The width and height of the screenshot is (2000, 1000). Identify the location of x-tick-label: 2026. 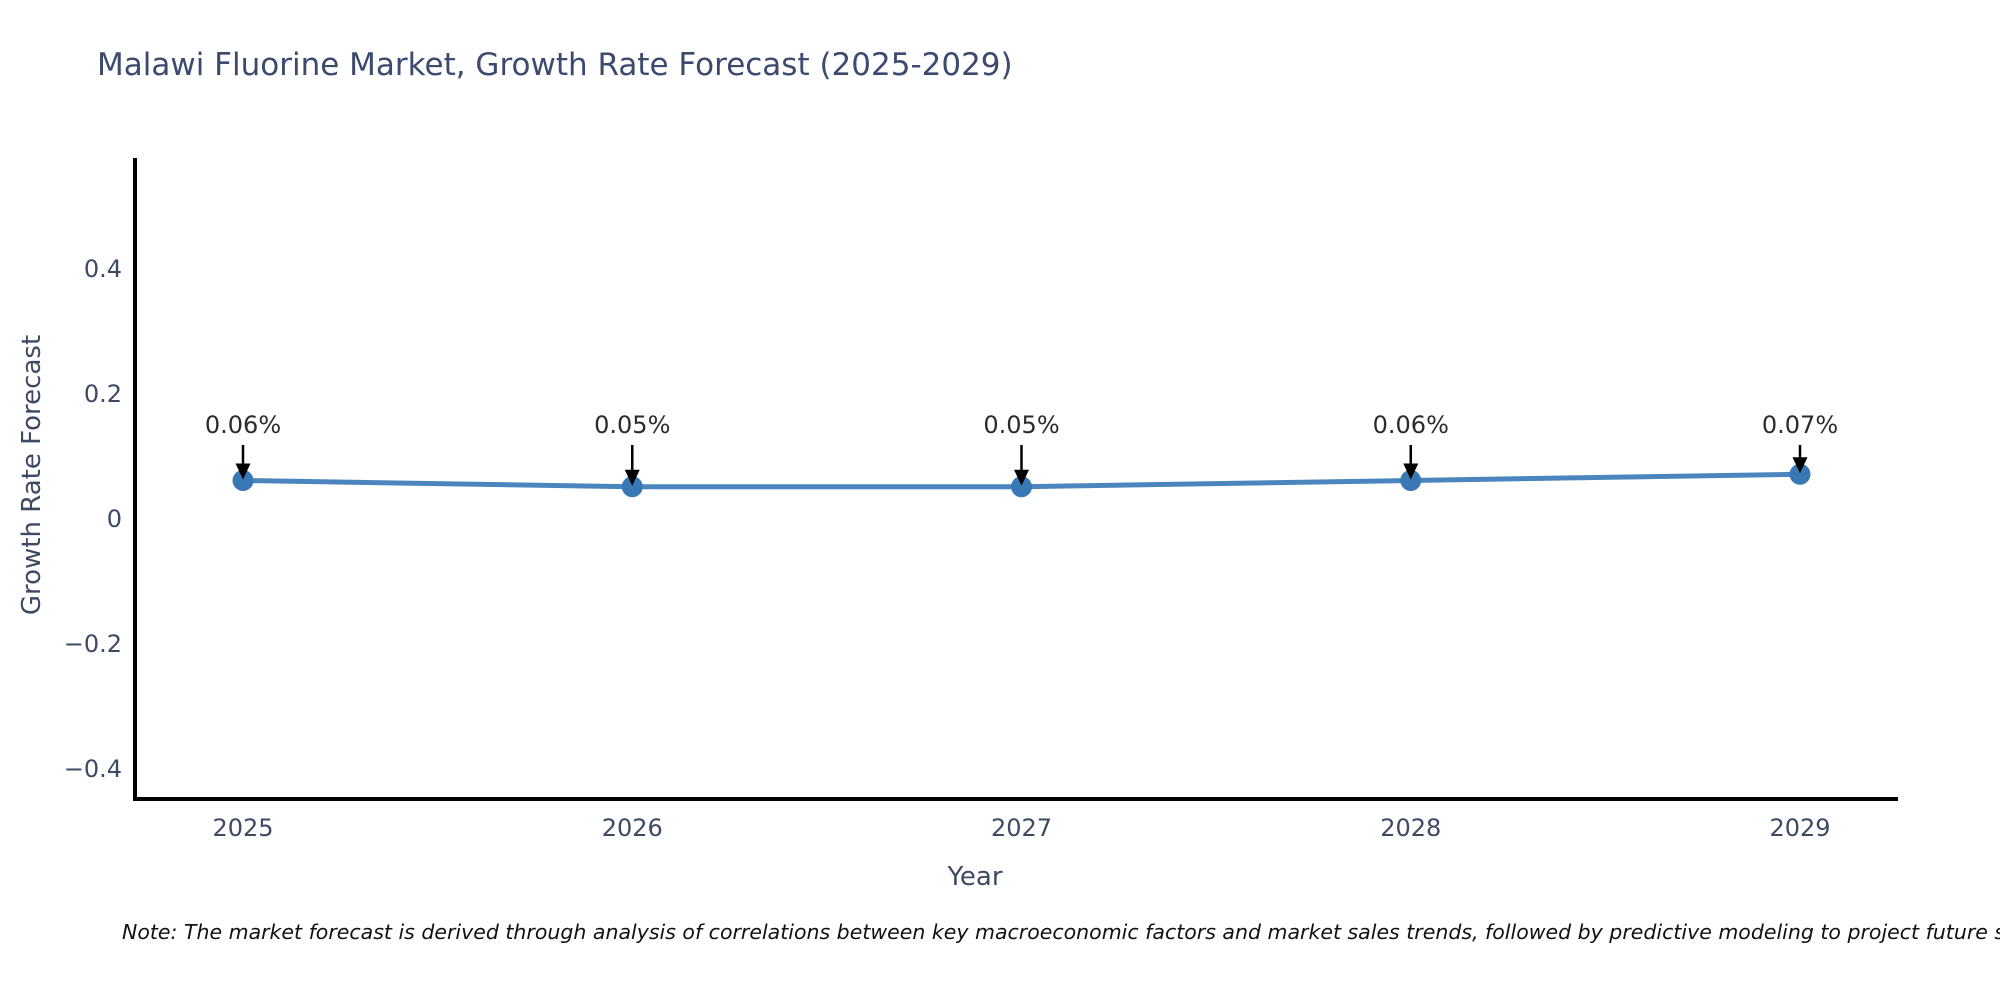
(632, 828).